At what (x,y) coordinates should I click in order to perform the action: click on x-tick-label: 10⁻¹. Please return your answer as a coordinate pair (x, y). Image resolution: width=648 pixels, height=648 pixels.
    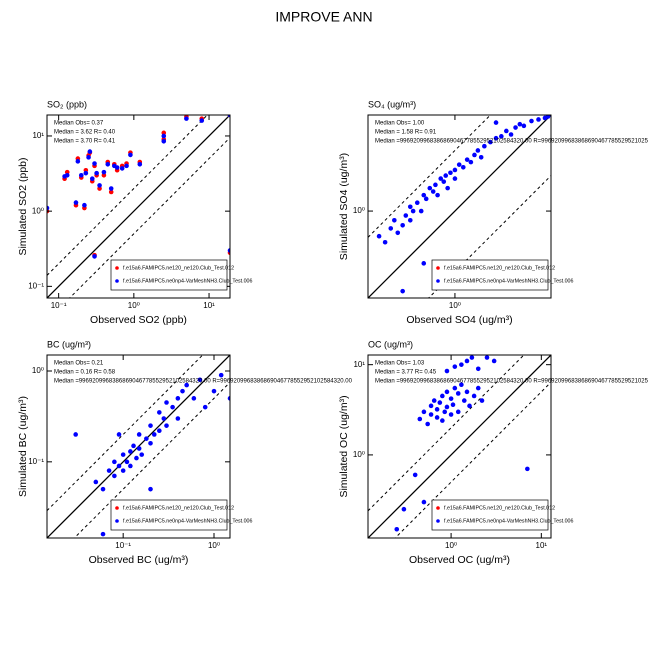
    Looking at the image, I should click on (123, 545).